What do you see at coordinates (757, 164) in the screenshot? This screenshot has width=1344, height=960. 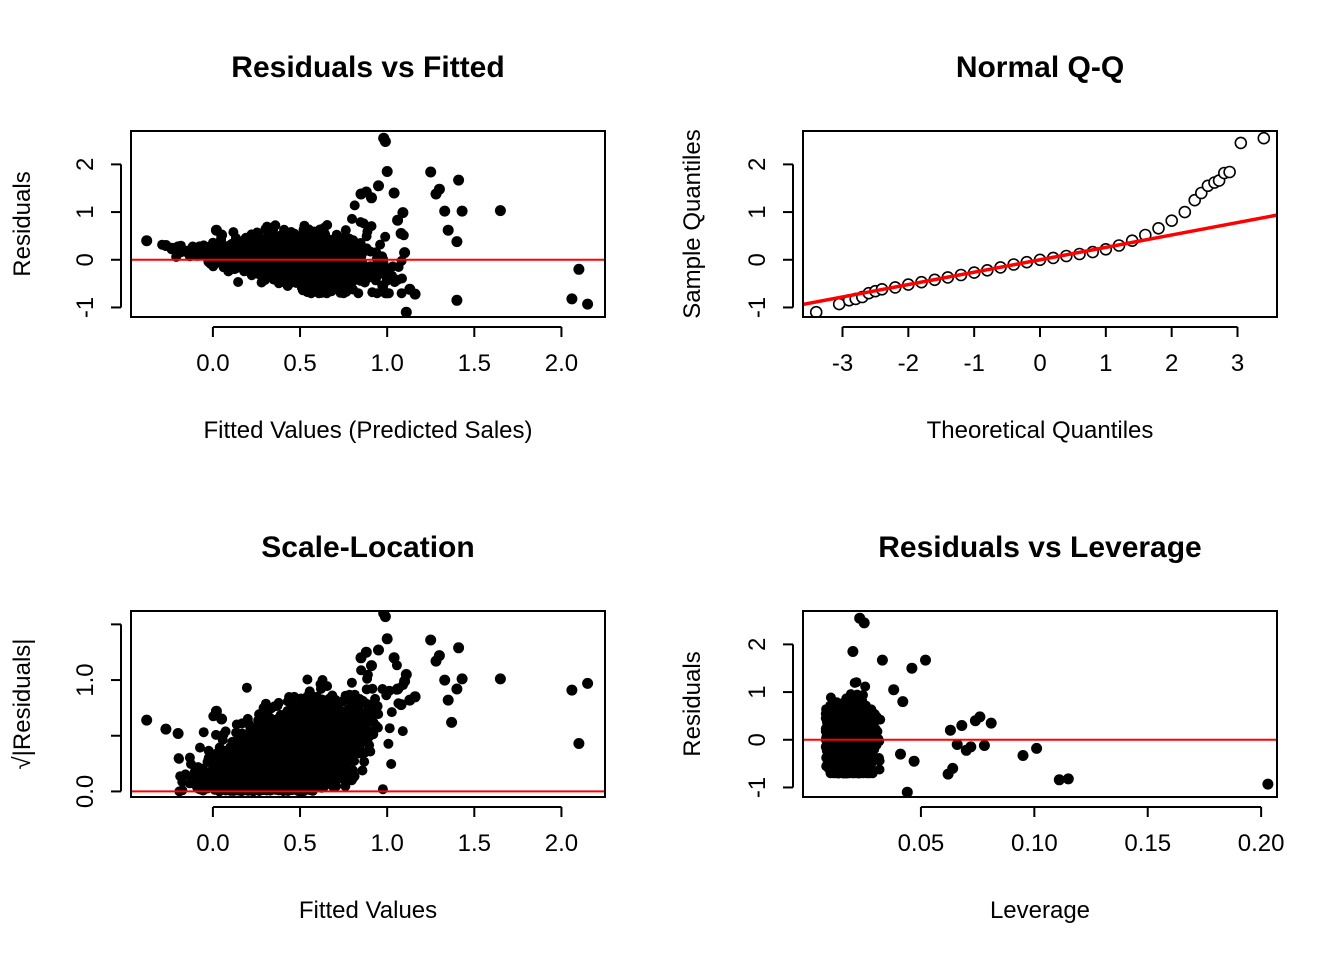 I see `y-tick-label: 2` at bounding box center [757, 164].